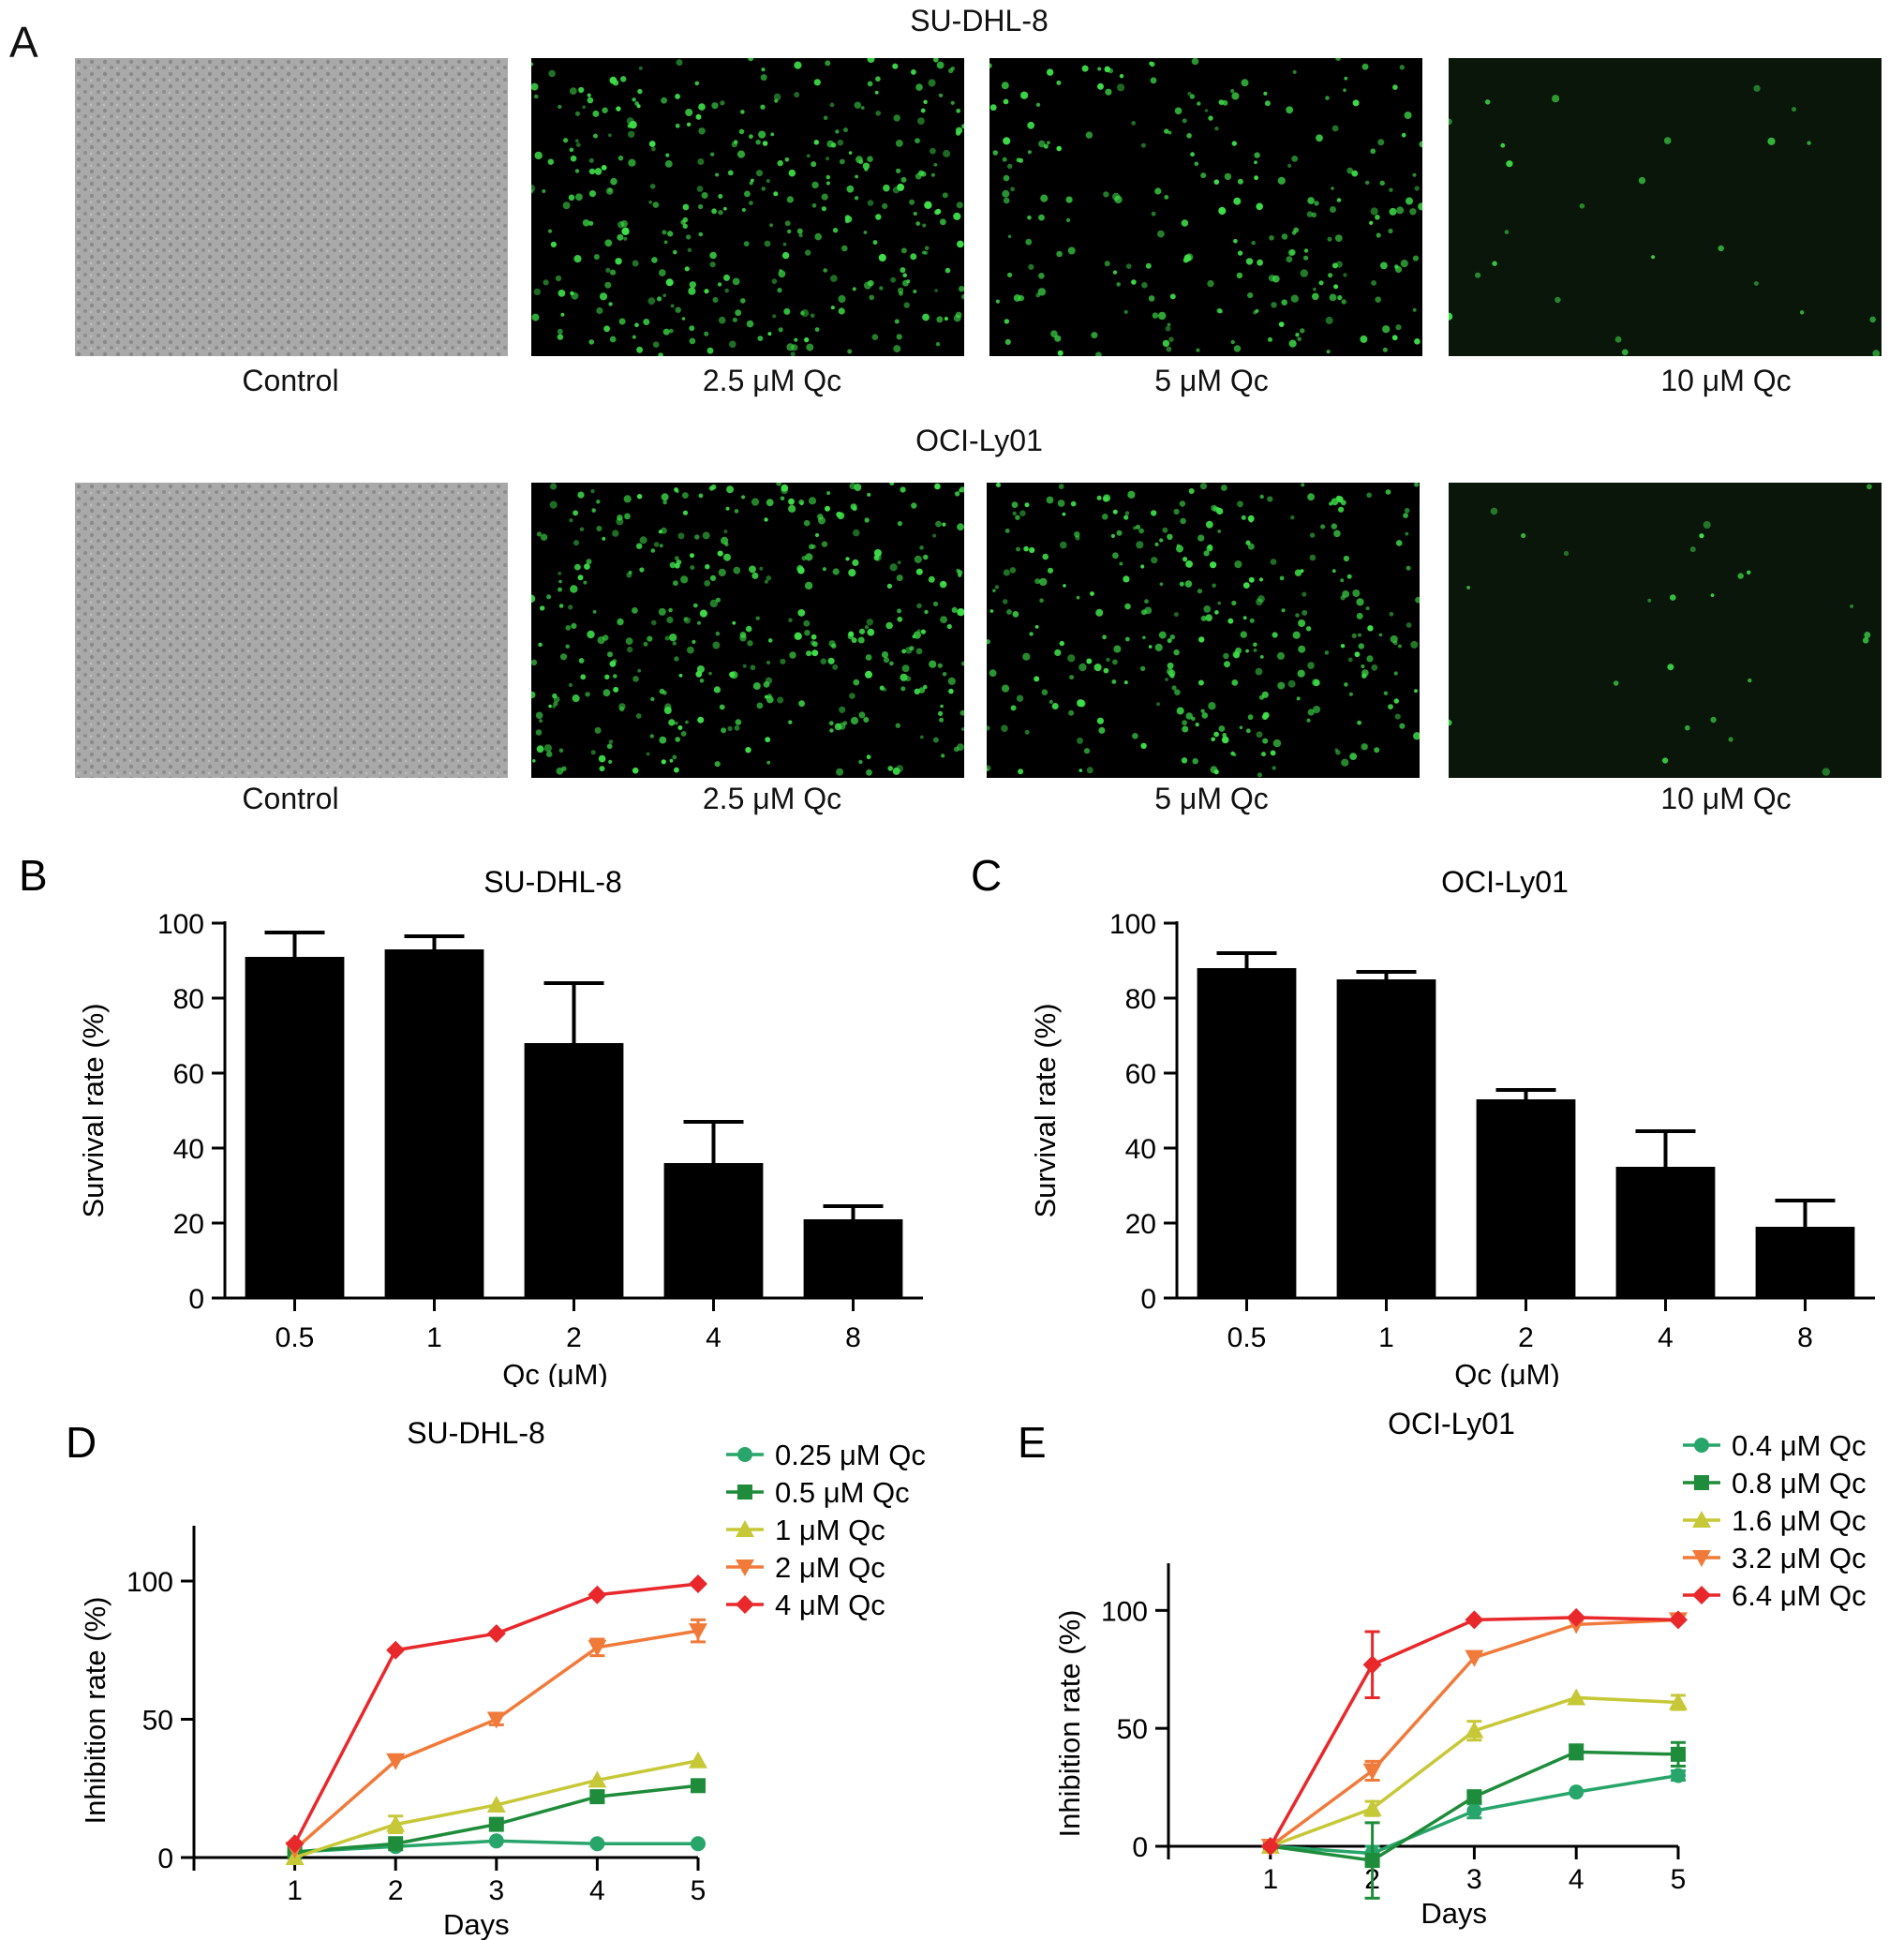  I want to click on x-tick-label: 3, so click(1474, 1879).